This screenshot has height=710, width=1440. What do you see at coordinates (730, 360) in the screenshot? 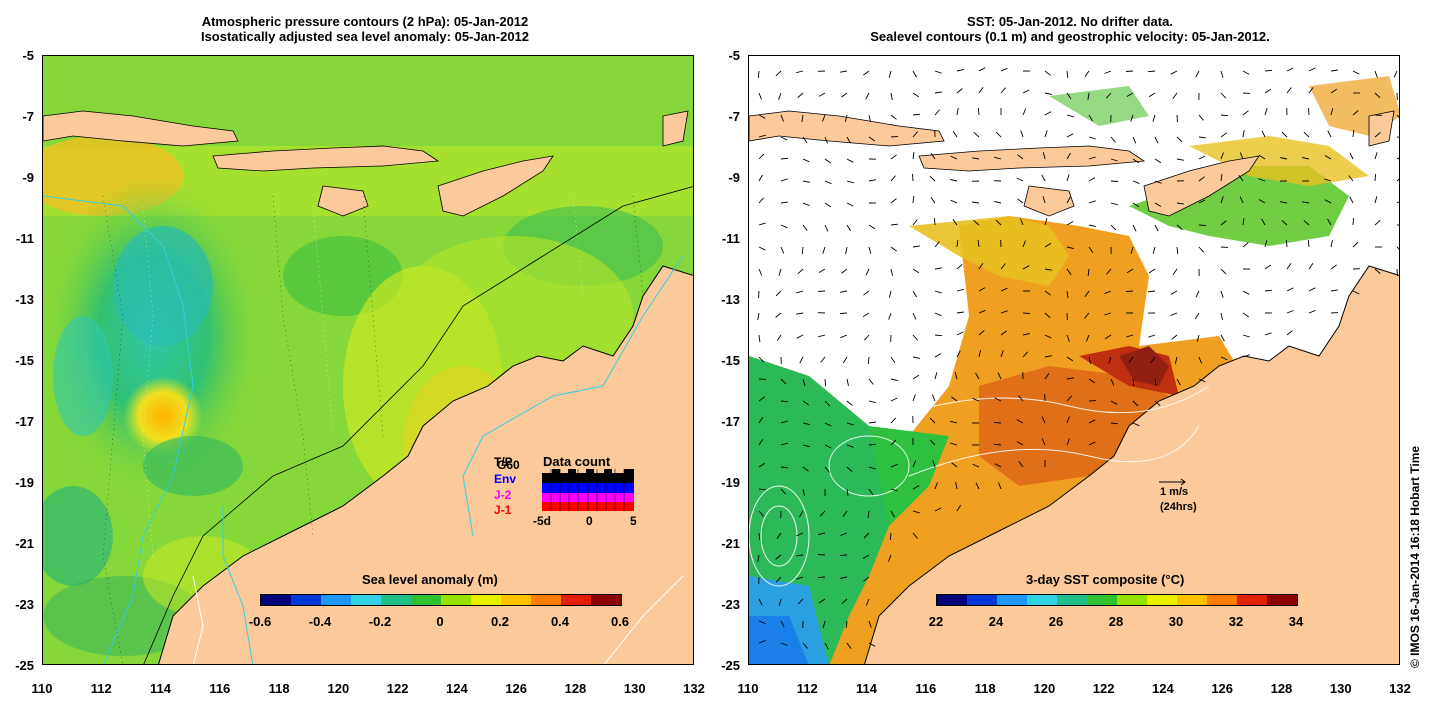
I see `right-y-tick: -15` at bounding box center [730, 360].